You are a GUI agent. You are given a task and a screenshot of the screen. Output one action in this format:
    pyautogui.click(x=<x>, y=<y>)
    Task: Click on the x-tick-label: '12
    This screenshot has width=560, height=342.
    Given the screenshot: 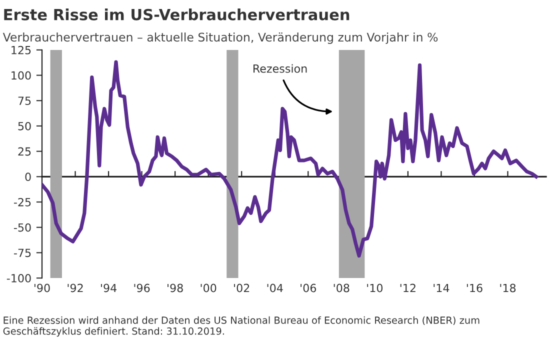 What is the action you would take?
    pyautogui.click(x=408, y=288)
    